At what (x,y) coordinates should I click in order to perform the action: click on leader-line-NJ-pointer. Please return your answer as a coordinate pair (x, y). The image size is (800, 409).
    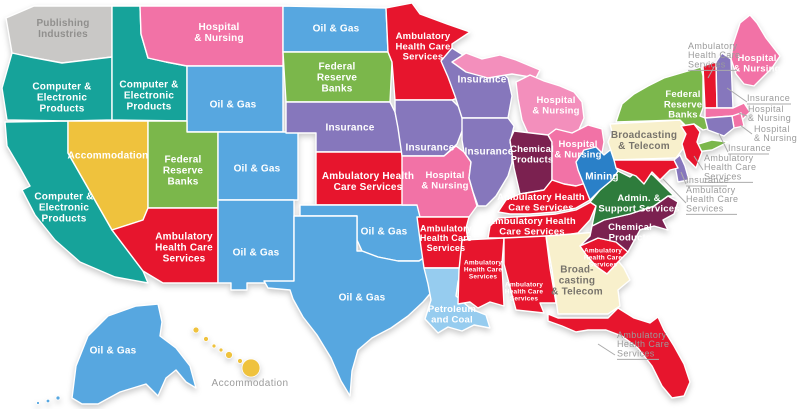
    Looking at the image, I should click on (698, 163).